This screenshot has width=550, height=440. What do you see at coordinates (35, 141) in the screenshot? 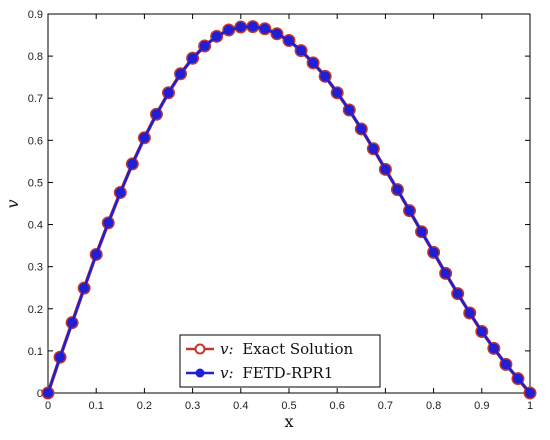
I see `y-tick-label: 0.6` at bounding box center [35, 141].